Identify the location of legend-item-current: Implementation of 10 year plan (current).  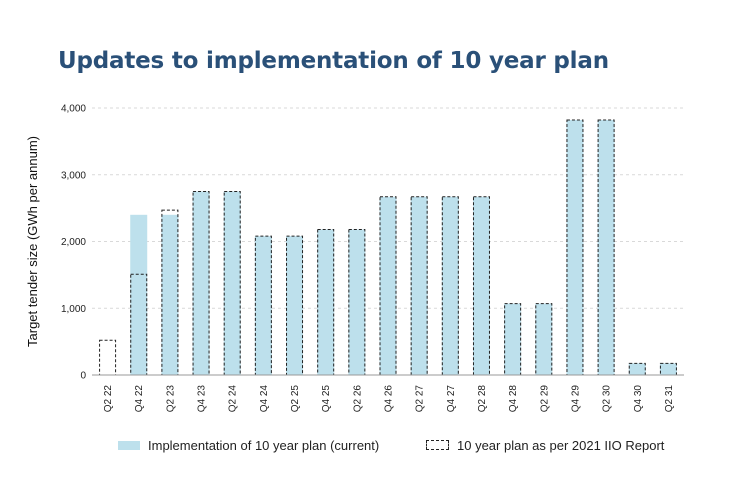
(248, 445).